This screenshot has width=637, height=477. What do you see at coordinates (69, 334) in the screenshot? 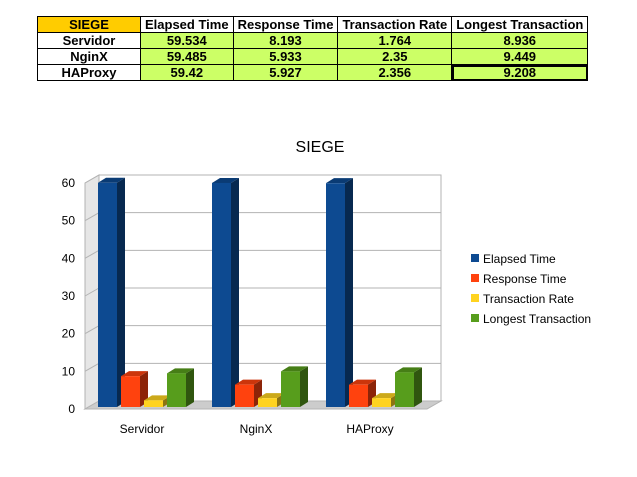
I see `y-tick-label: 20` at bounding box center [69, 334].